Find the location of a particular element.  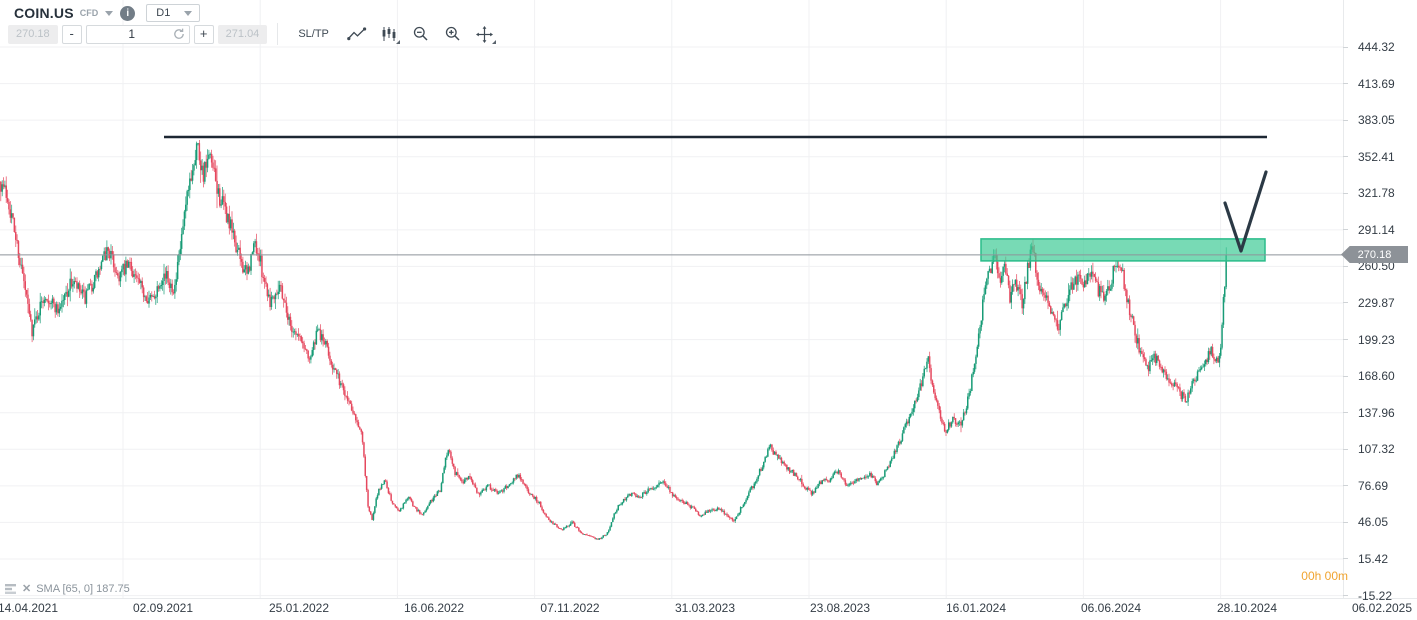

supply-zone-drawing is located at coordinates (1123, 250).